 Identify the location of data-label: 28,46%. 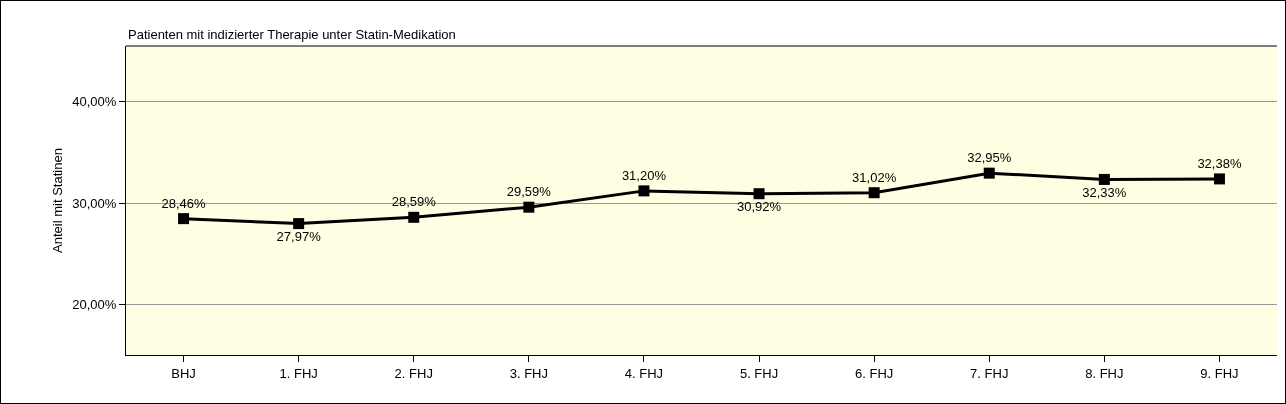
(184, 203).